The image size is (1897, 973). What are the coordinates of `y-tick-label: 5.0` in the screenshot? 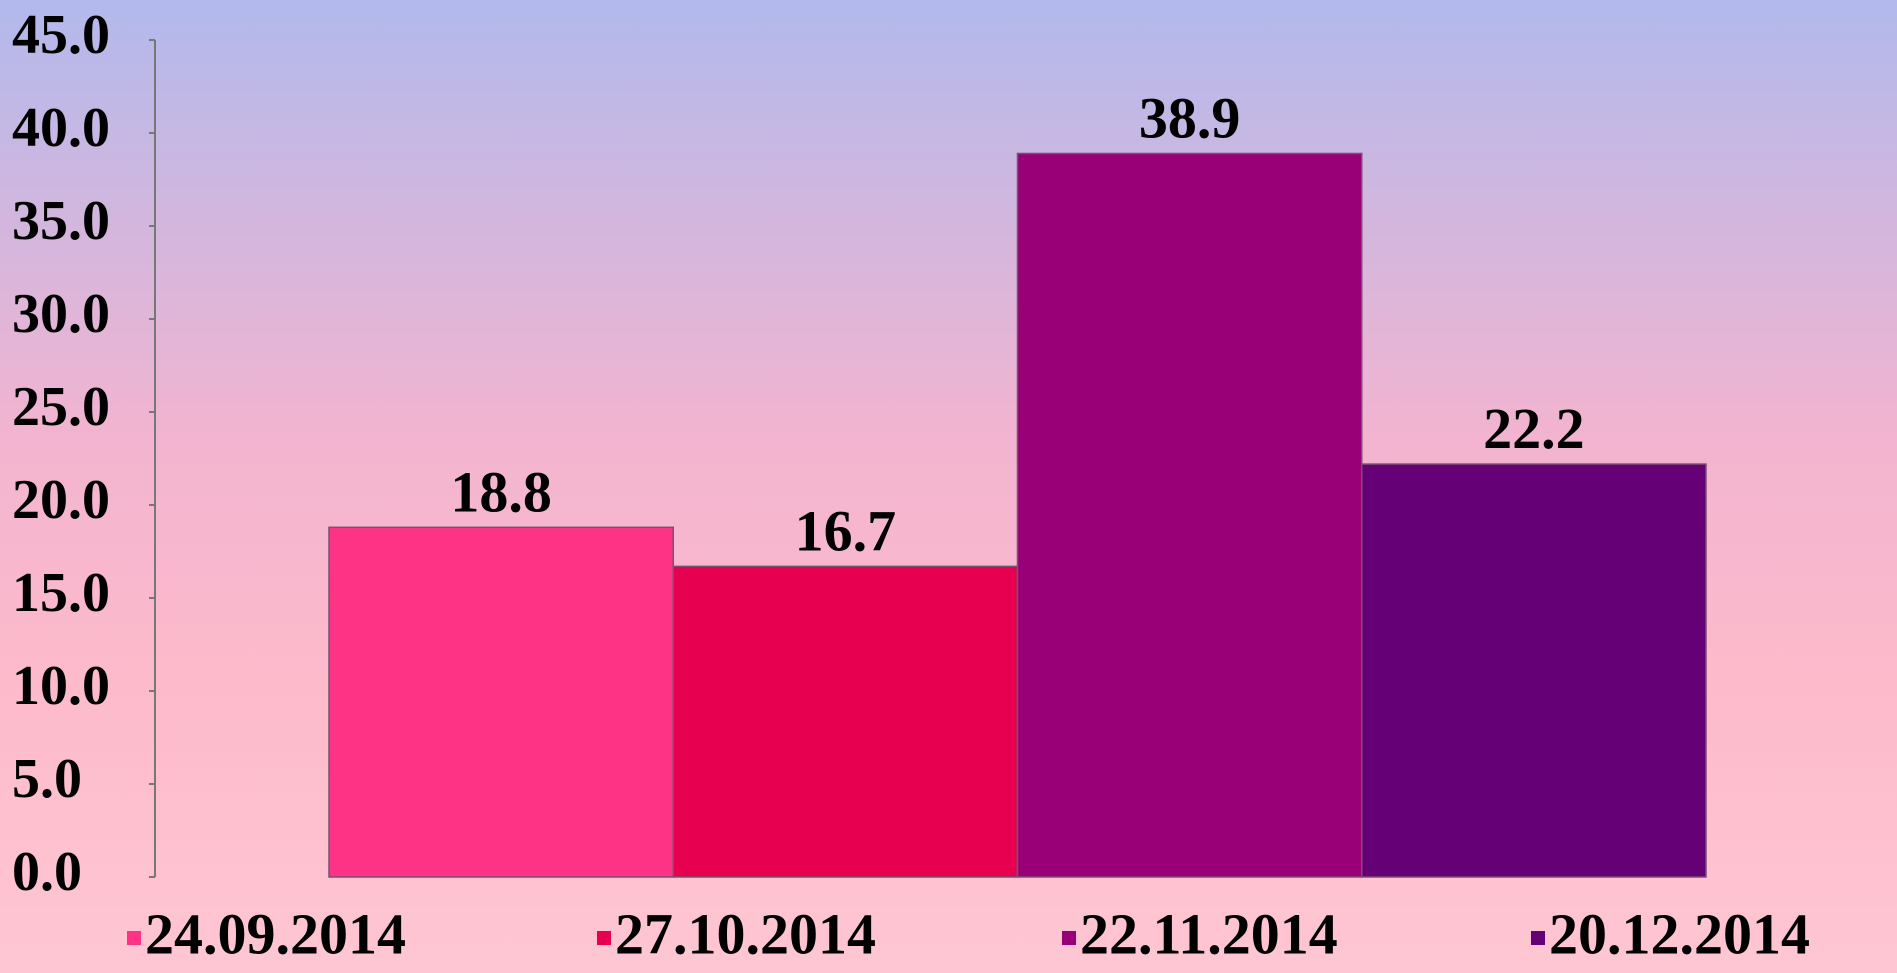 It's located at (47, 779).